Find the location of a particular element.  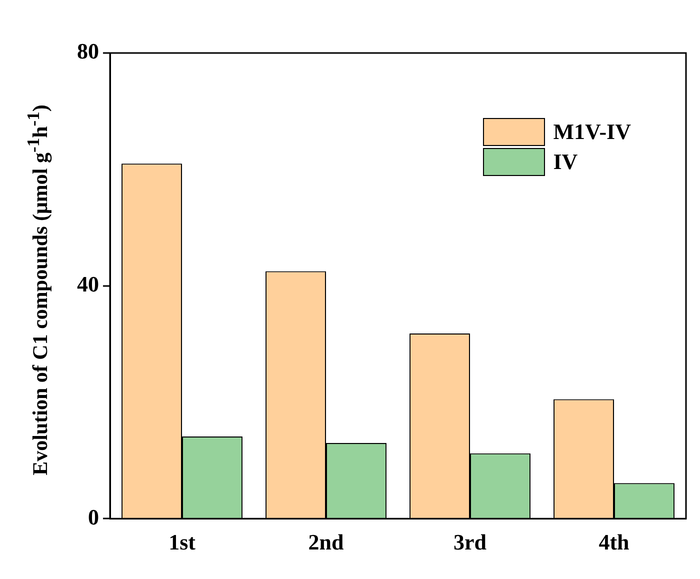

y-tick-label: 40 is located at coordinates (88, 283).